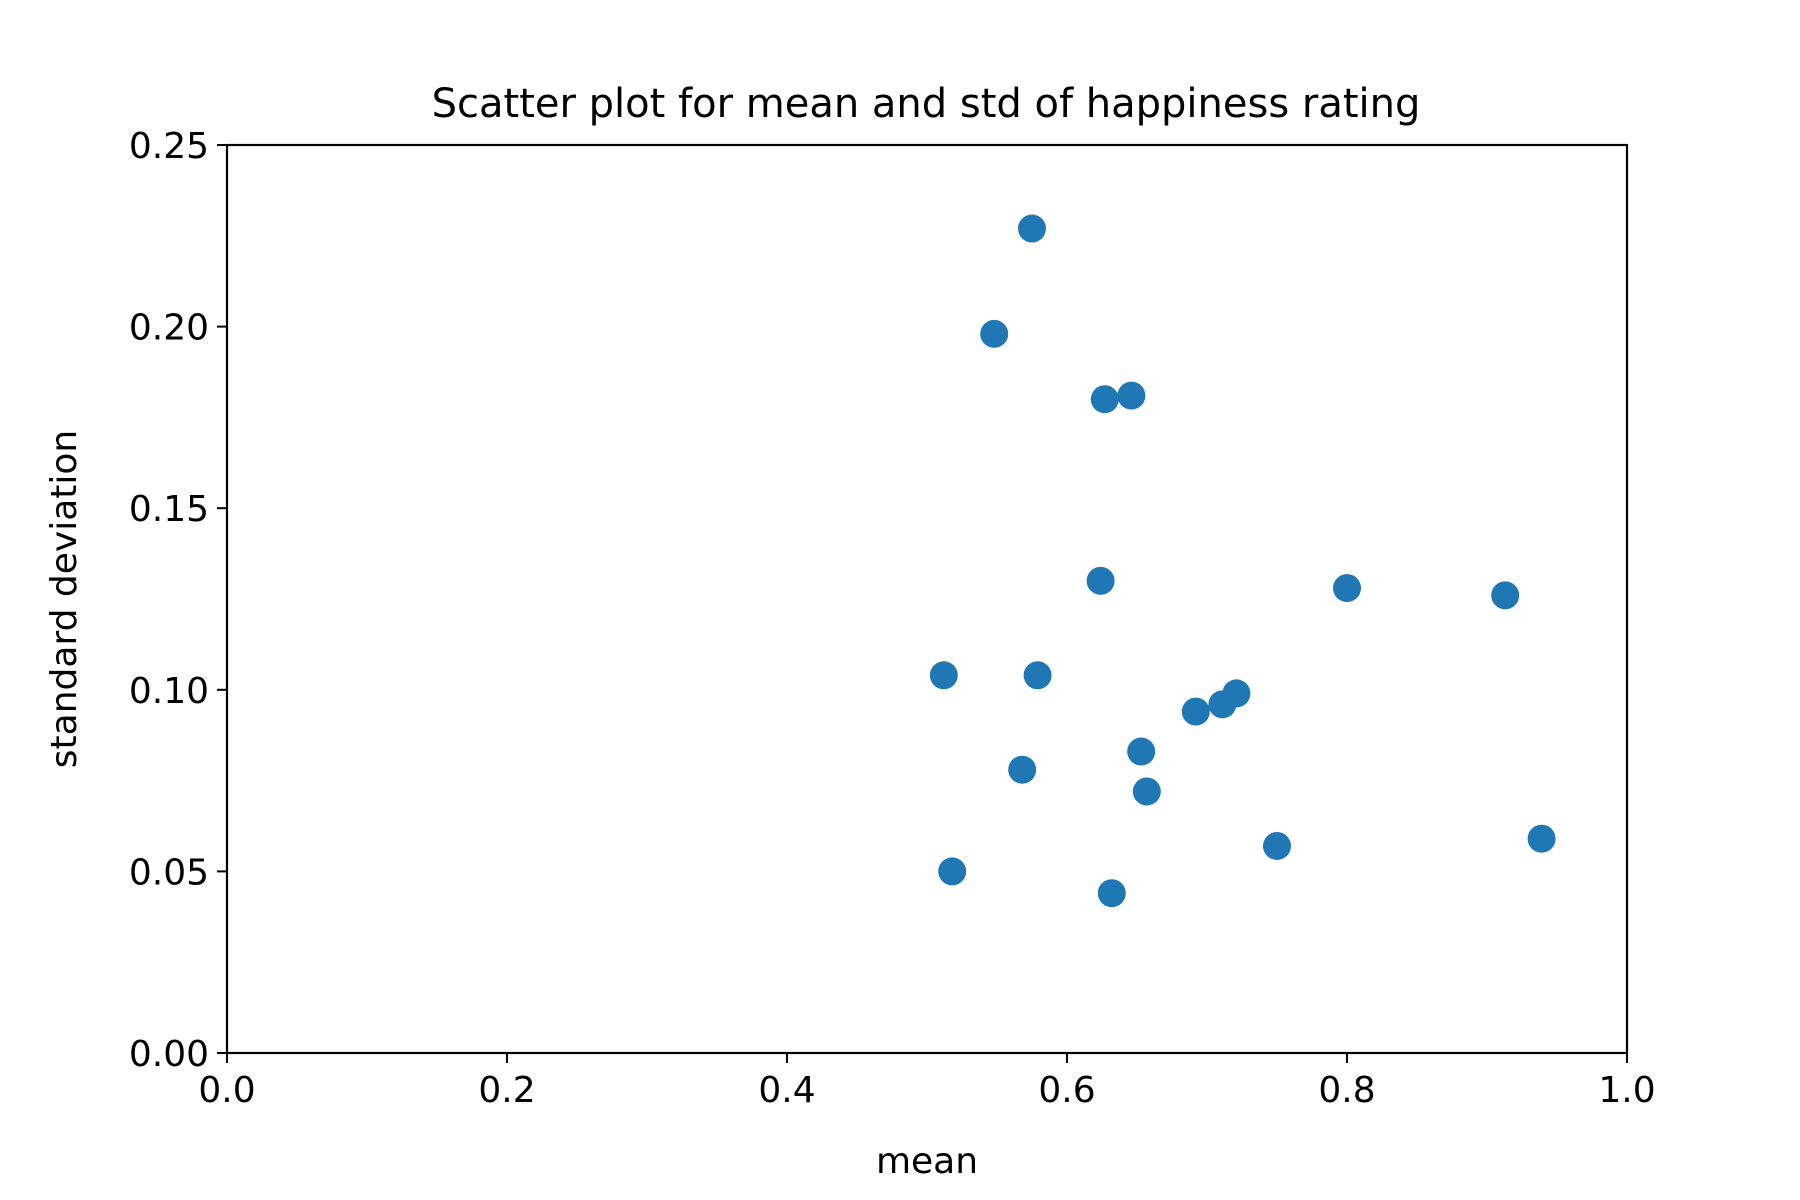 This screenshot has height=1200, width=1800. Describe the element at coordinates (786, 1090) in the screenshot. I see `x-tick-label: 0.4` at that location.